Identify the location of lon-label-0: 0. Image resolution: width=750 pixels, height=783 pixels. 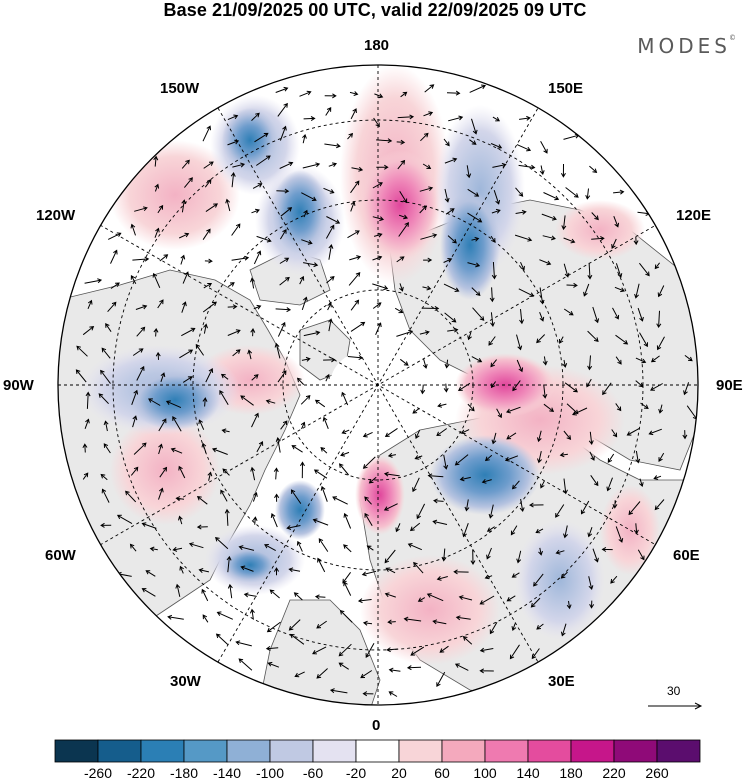
(376, 725).